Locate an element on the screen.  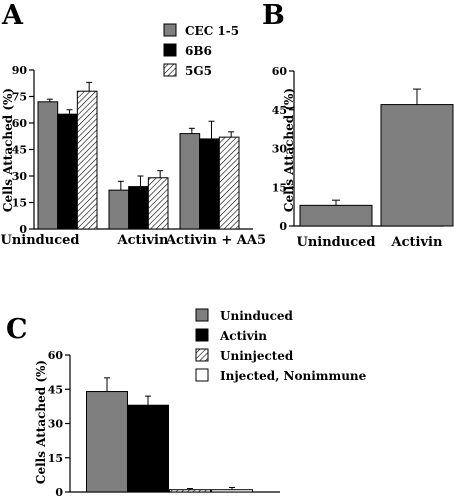
y-tick-label: 90 is located at coordinates (20, 70).